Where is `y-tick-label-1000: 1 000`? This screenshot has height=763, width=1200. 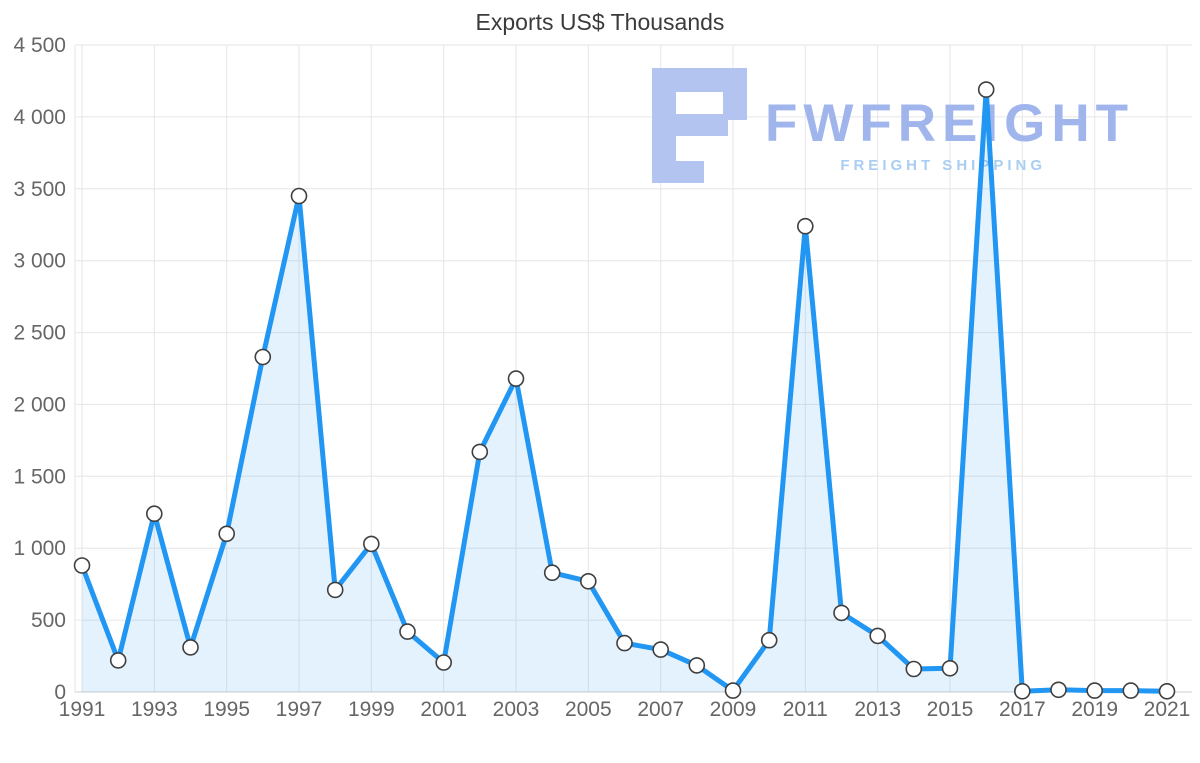
y-tick-label-1000: 1 000 is located at coordinates (39, 548).